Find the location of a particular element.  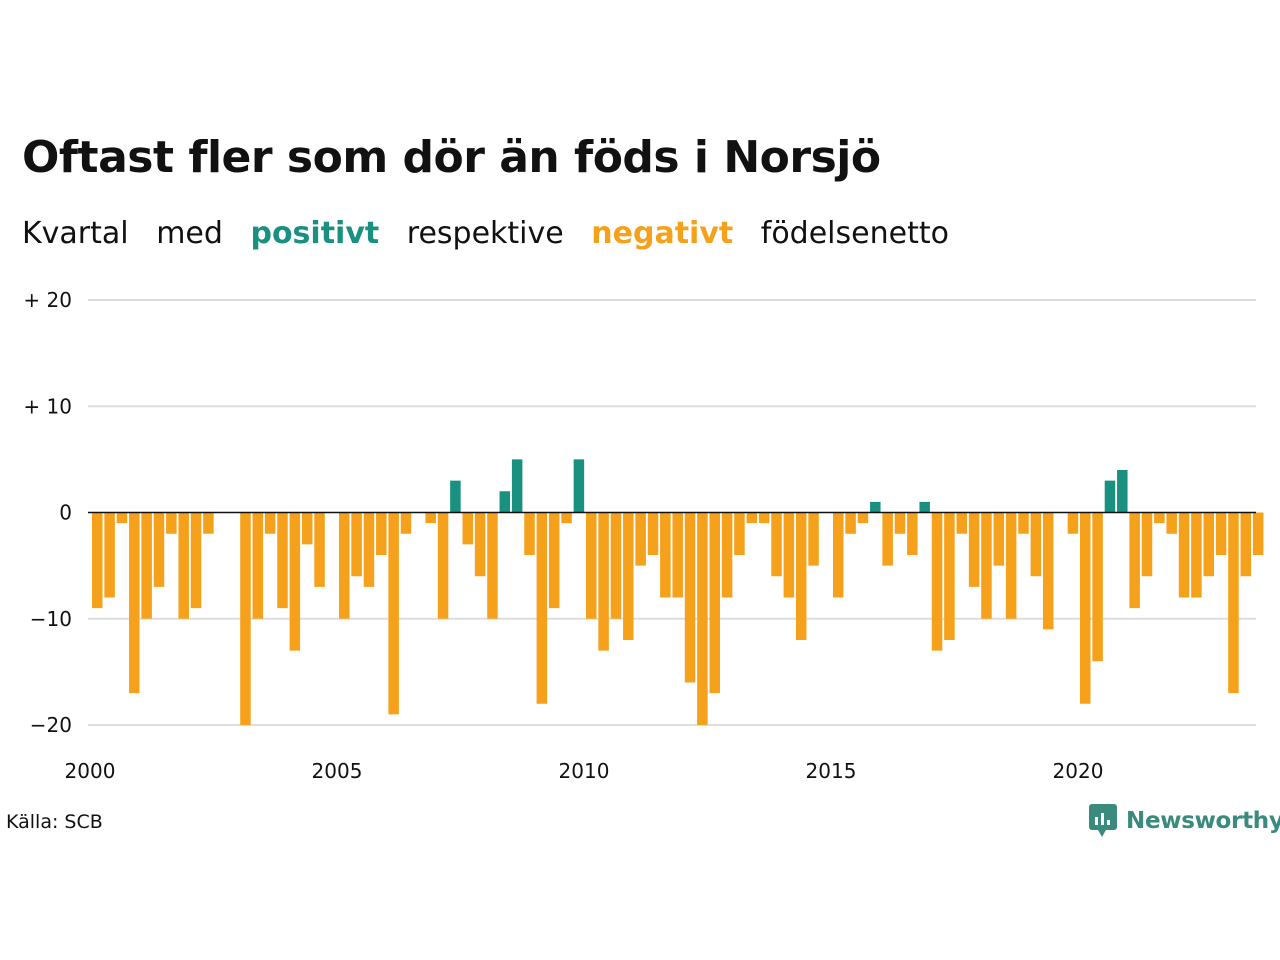

subtitle-positive-label: positivt is located at coordinates (315, 233).